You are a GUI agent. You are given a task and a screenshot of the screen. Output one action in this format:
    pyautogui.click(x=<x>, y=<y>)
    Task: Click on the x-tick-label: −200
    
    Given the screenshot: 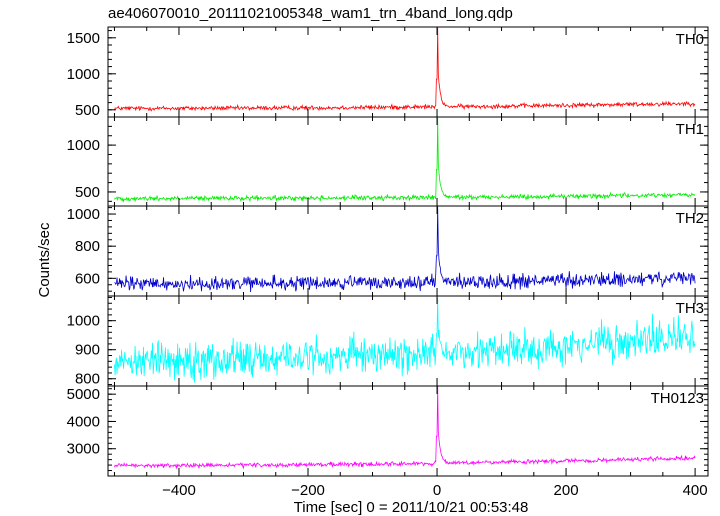 What is the action you would take?
    pyautogui.click(x=308, y=490)
    